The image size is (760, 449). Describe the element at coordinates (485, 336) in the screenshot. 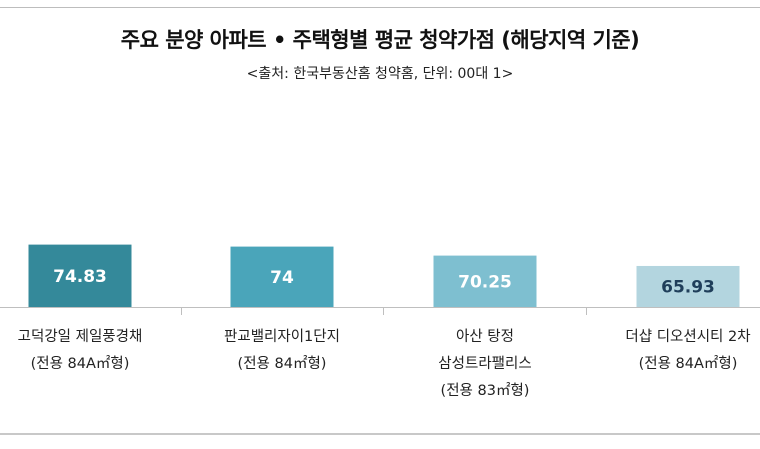

I see `category-label: 아산 탕정` at that location.